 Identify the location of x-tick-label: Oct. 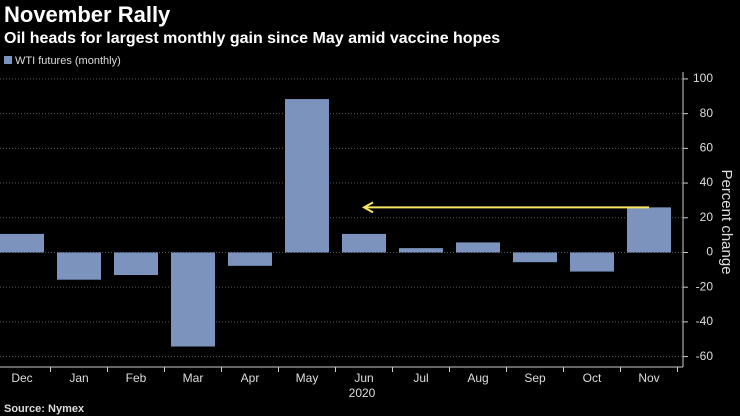
(592, 378).